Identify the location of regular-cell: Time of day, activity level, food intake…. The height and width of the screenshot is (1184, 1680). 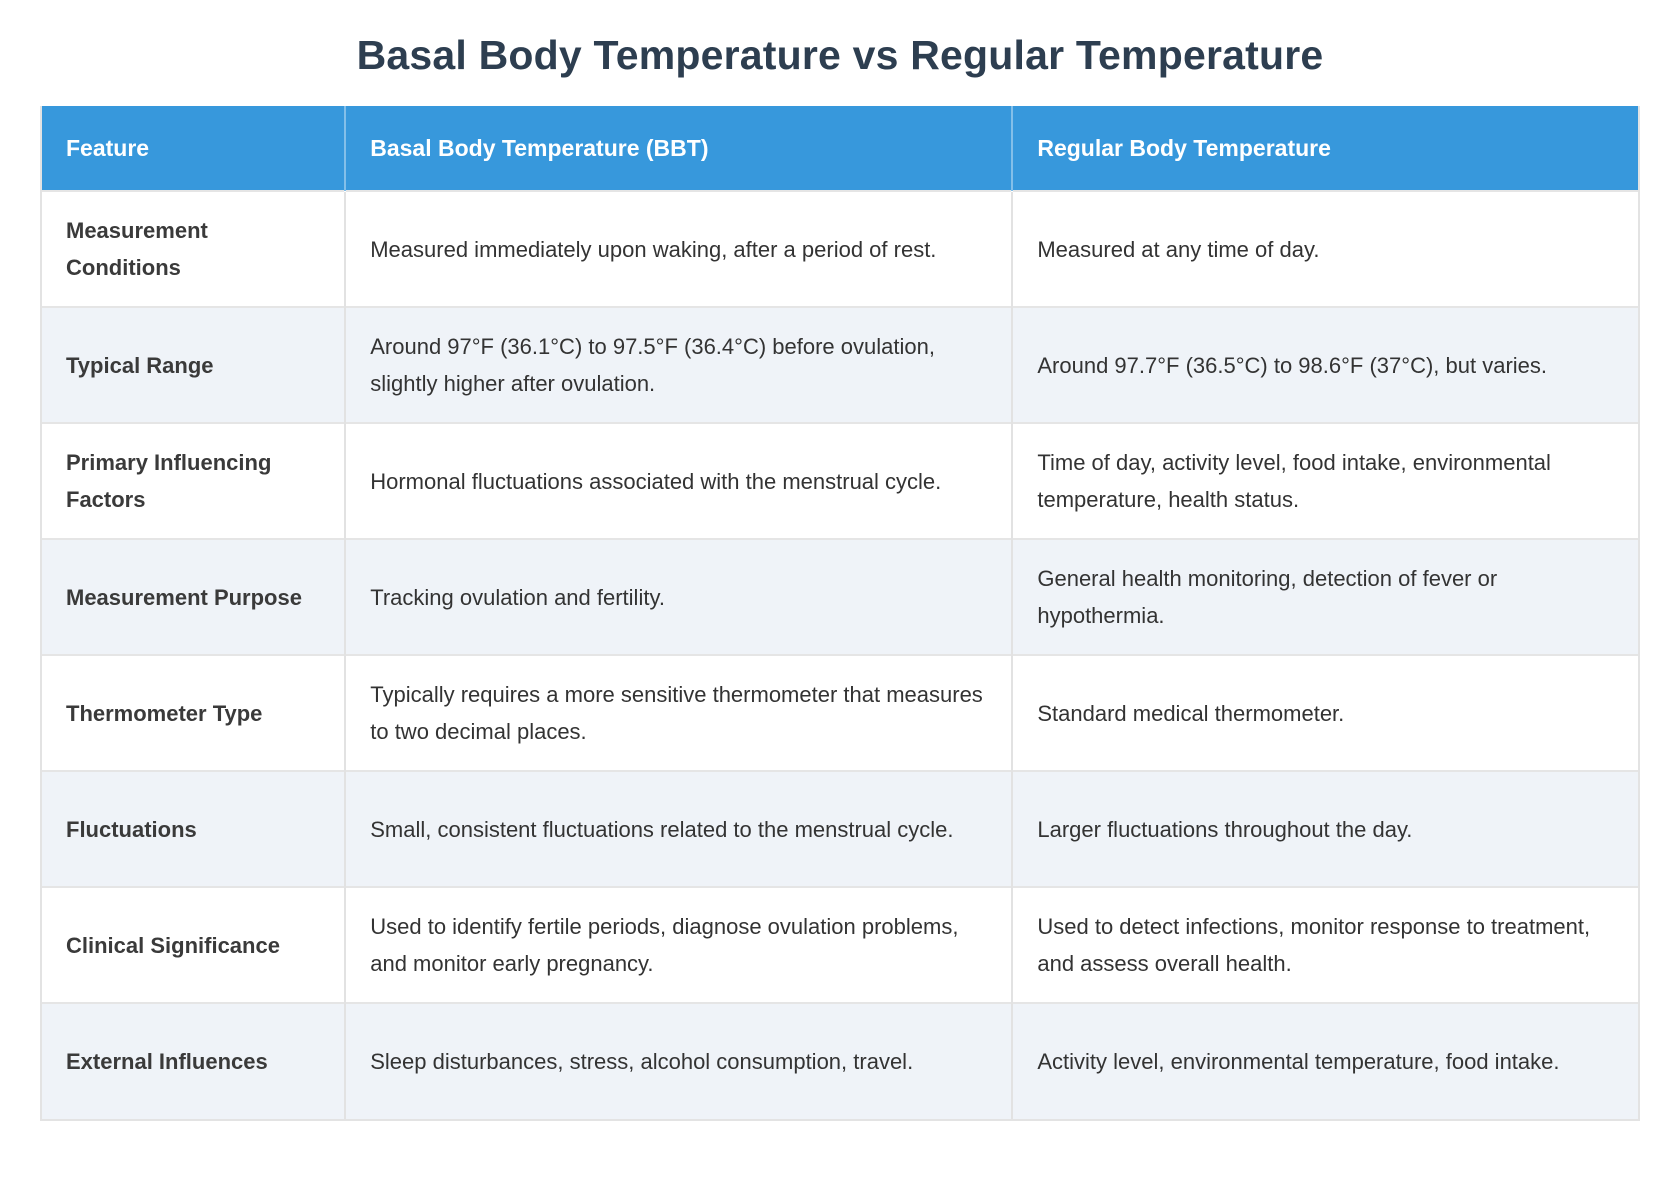
(1324, 480).